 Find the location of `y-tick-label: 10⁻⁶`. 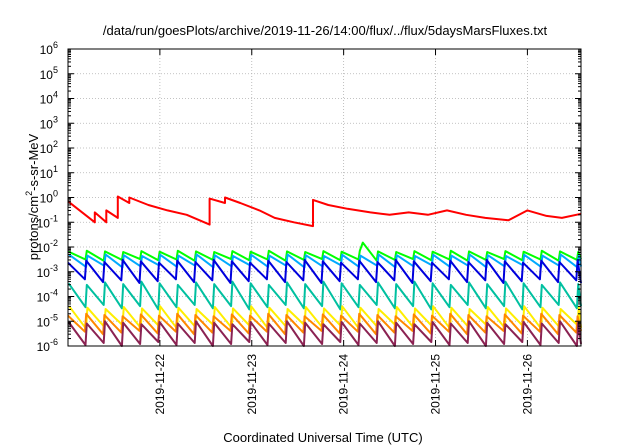

y-tick-label: 10⁻⁶ is located at coordinates (47, 345).